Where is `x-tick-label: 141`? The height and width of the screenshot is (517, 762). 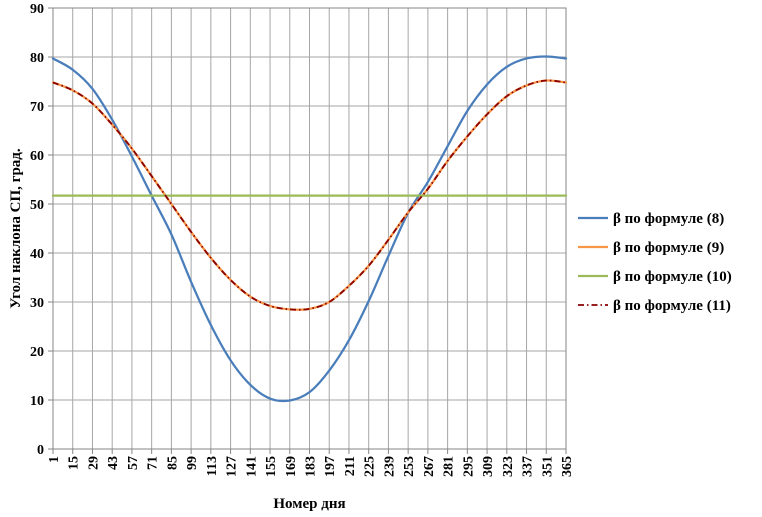
x-tick-label: 141 is located at coordinates (251, 466).